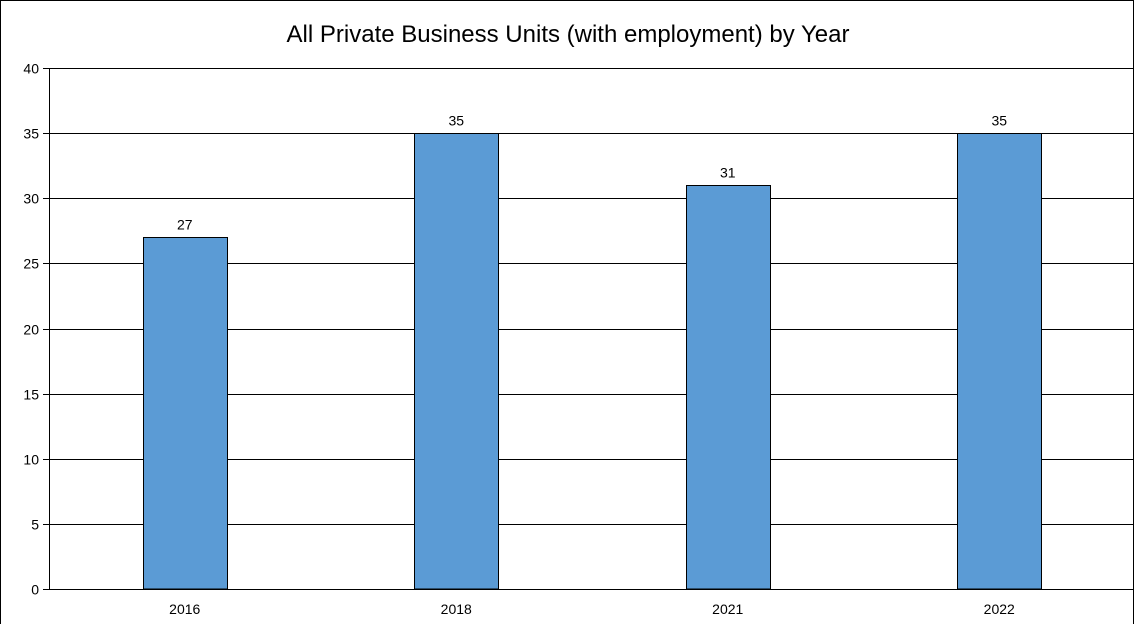 Image resolution: width=1134 pixels, height=625 pixels. Describe the element at coordinates (31, 264) in the screenshot. I see `y-tick-label: 25` at that location.